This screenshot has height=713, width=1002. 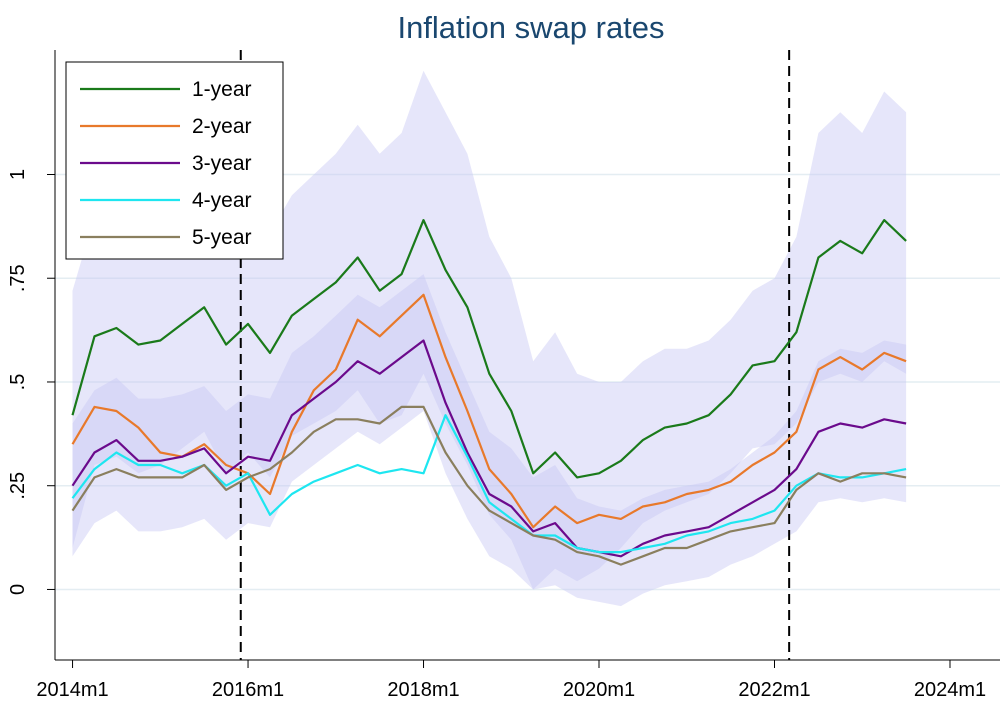 I want to click on x-tick-label: 2022m1, so click(x=774, y=690).